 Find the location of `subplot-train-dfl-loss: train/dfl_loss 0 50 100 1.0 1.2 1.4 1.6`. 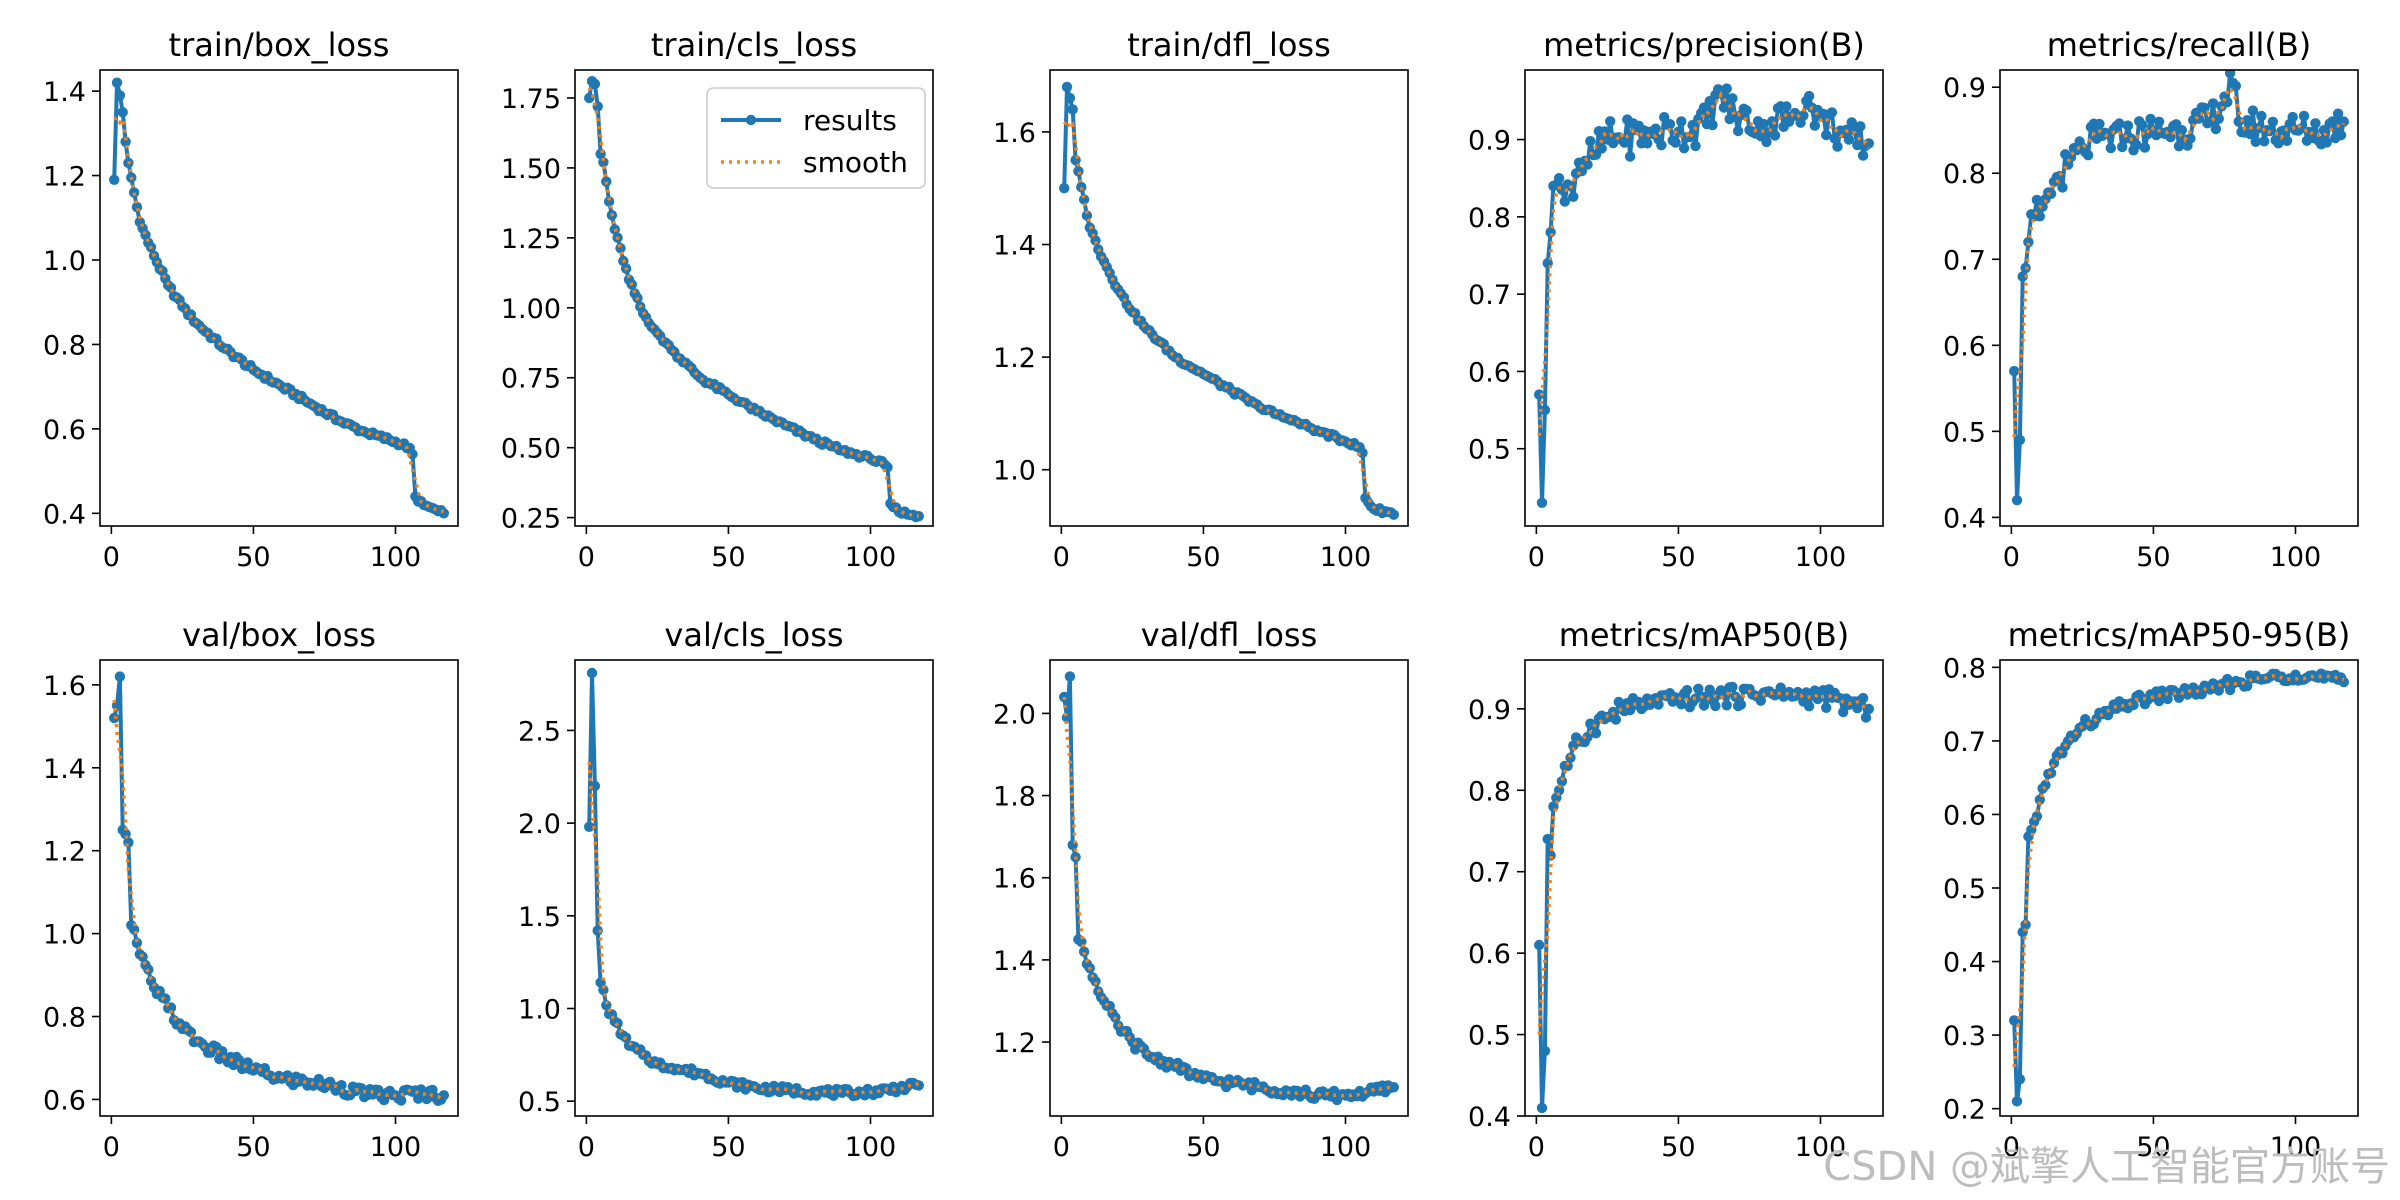

subplot-train-dfl-loss: train/dfl_loss 0 50 100 1.0 1.2 1.4 1.6 is located at coordinates (1201, 299).